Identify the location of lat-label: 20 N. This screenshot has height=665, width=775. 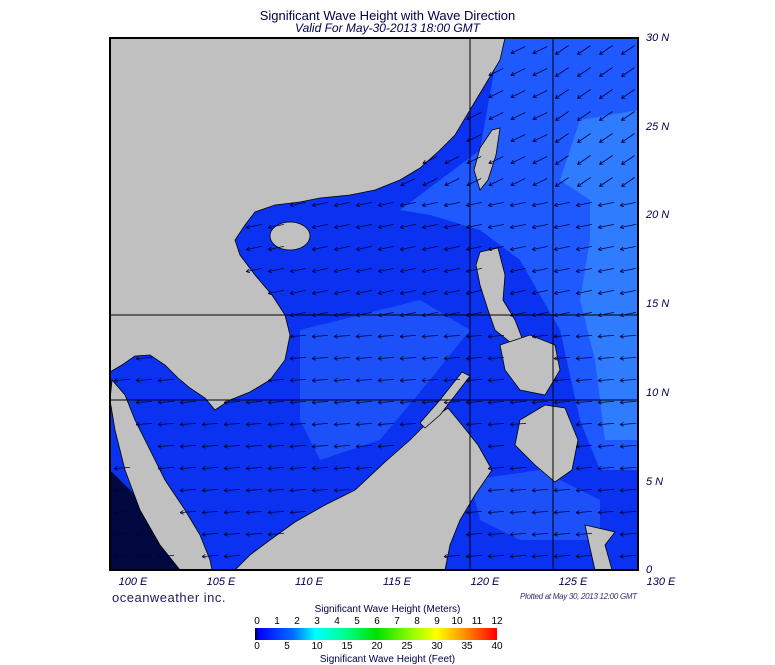
(658, 215).